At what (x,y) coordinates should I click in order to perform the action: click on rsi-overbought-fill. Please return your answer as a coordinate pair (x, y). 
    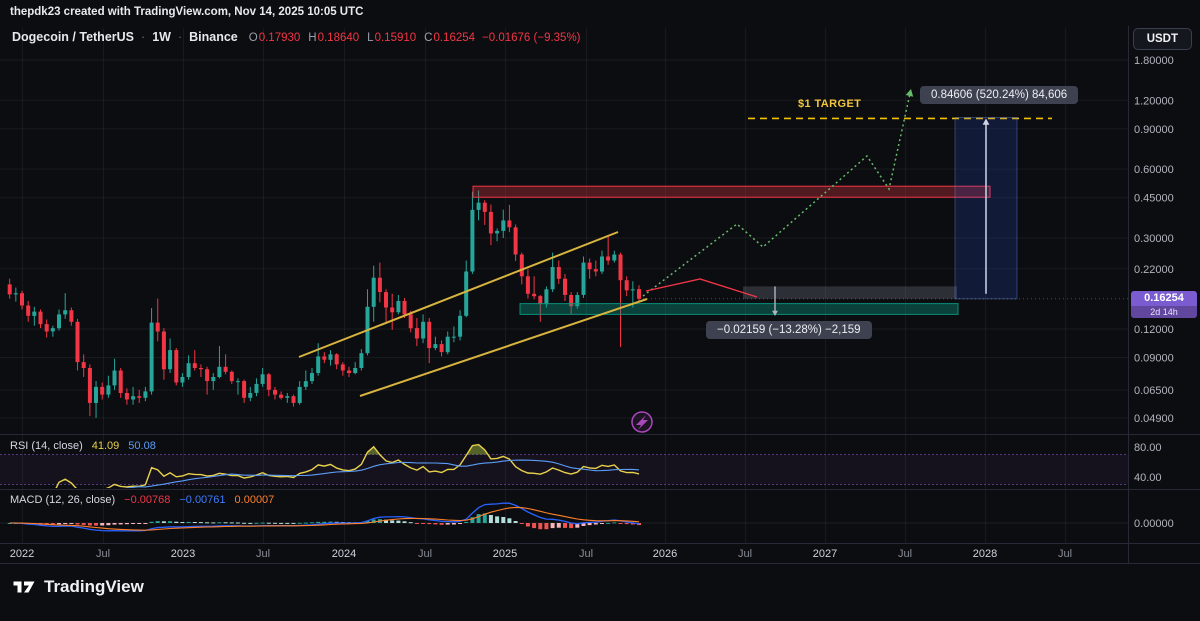
    Looking at the image, I should click on (330, 449).